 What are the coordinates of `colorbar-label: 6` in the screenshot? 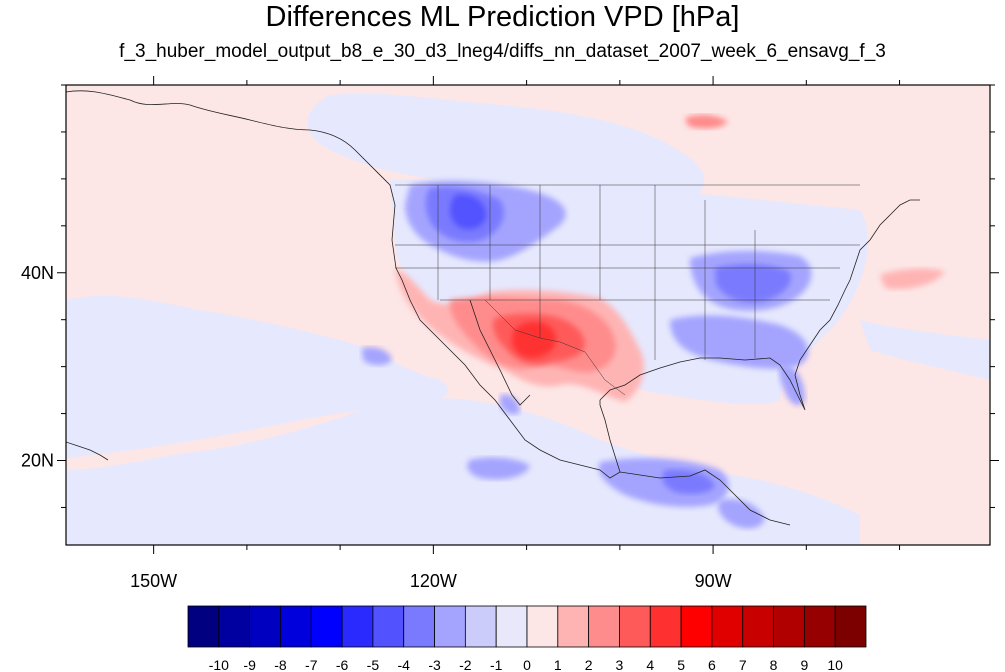 It's located at (712, 664).